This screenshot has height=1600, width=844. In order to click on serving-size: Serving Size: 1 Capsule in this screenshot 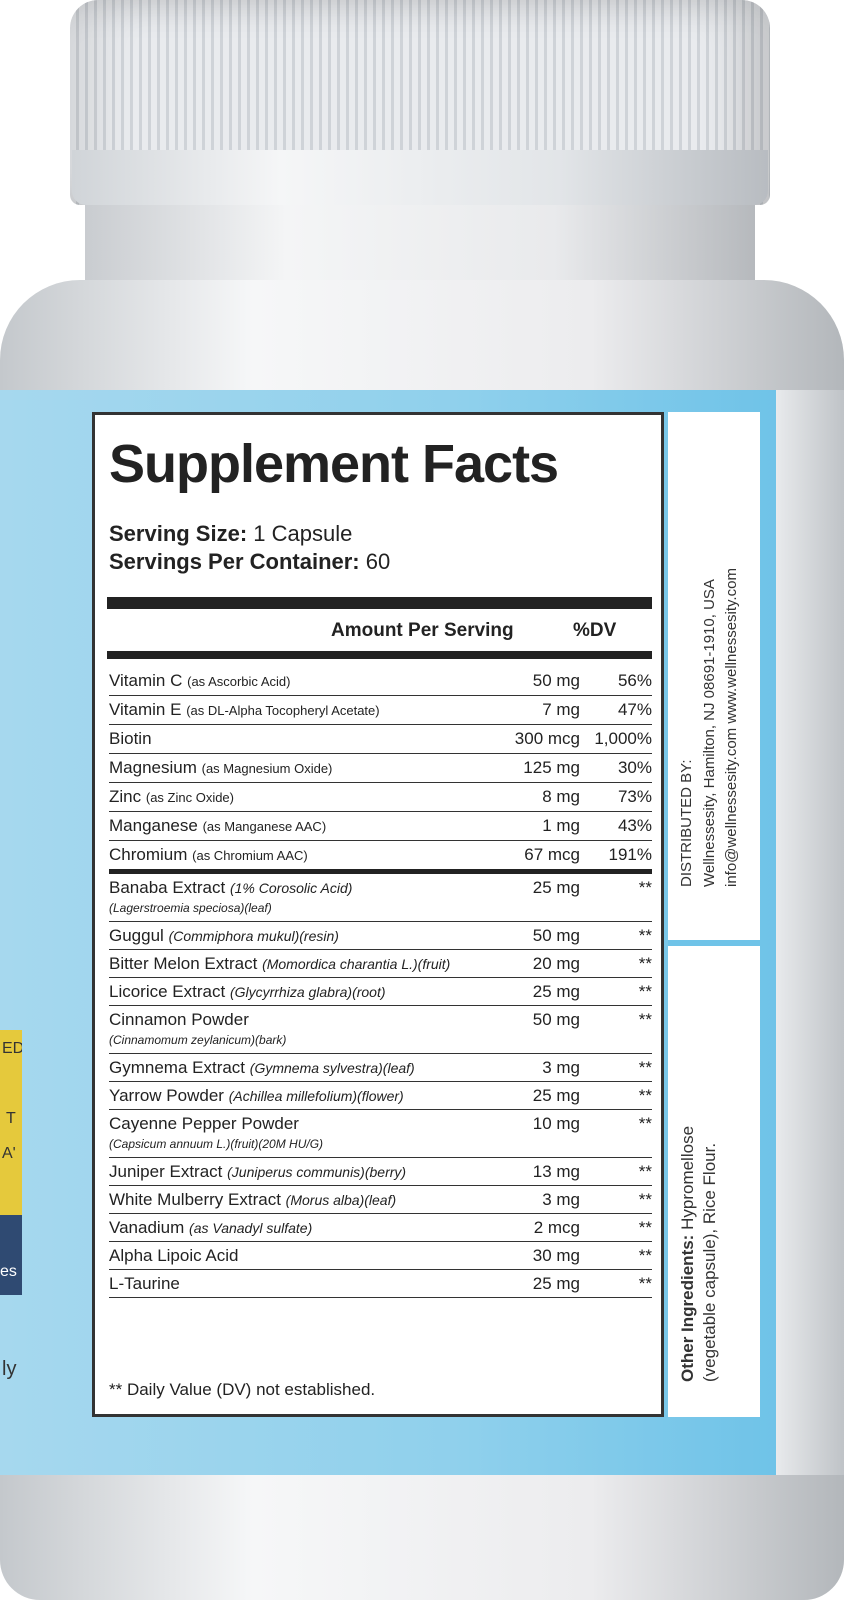, I will do `click(230, 534)`.